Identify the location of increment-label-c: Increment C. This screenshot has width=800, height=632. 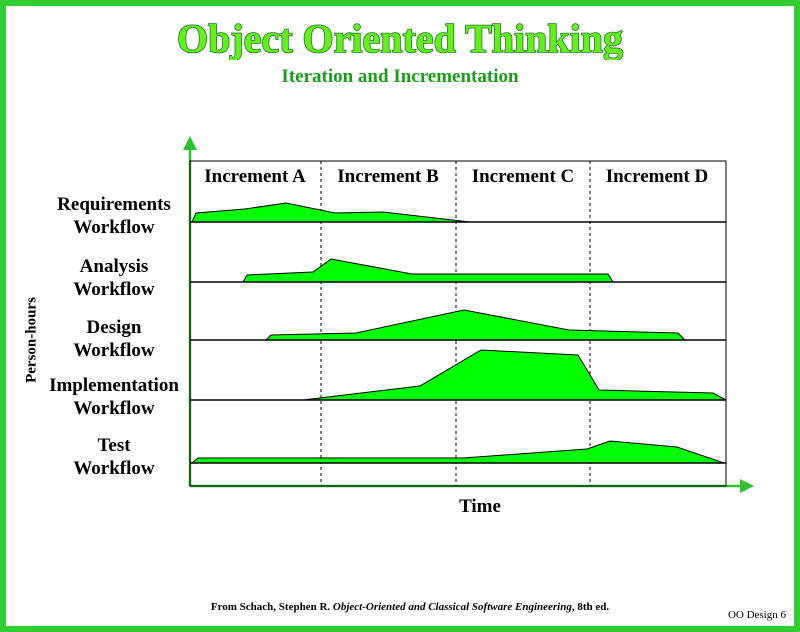
(523, 176).